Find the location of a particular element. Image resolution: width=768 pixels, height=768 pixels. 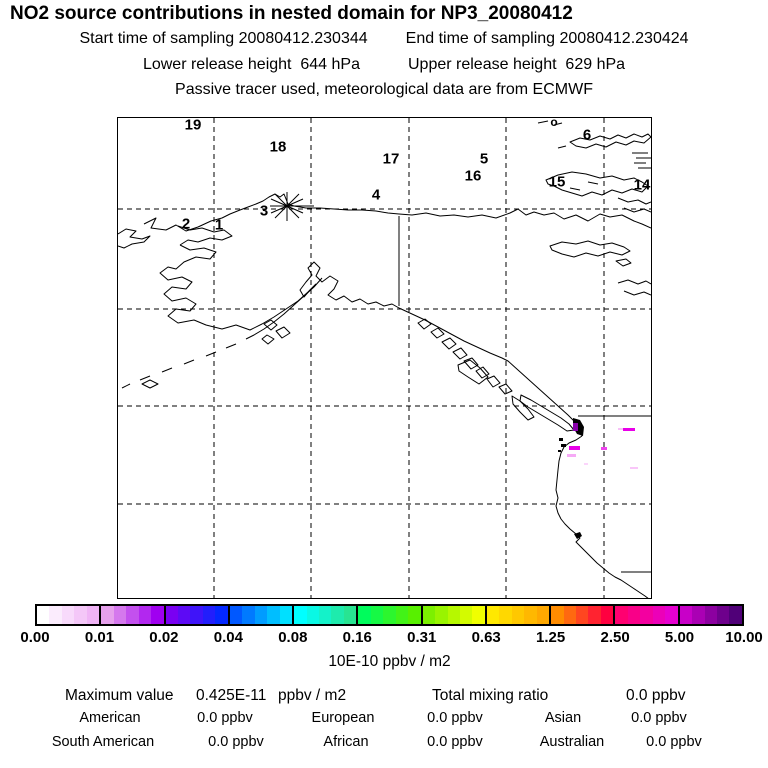

lower-release-text: Lower release height 644 hPa is located at coordinates (251, 64).